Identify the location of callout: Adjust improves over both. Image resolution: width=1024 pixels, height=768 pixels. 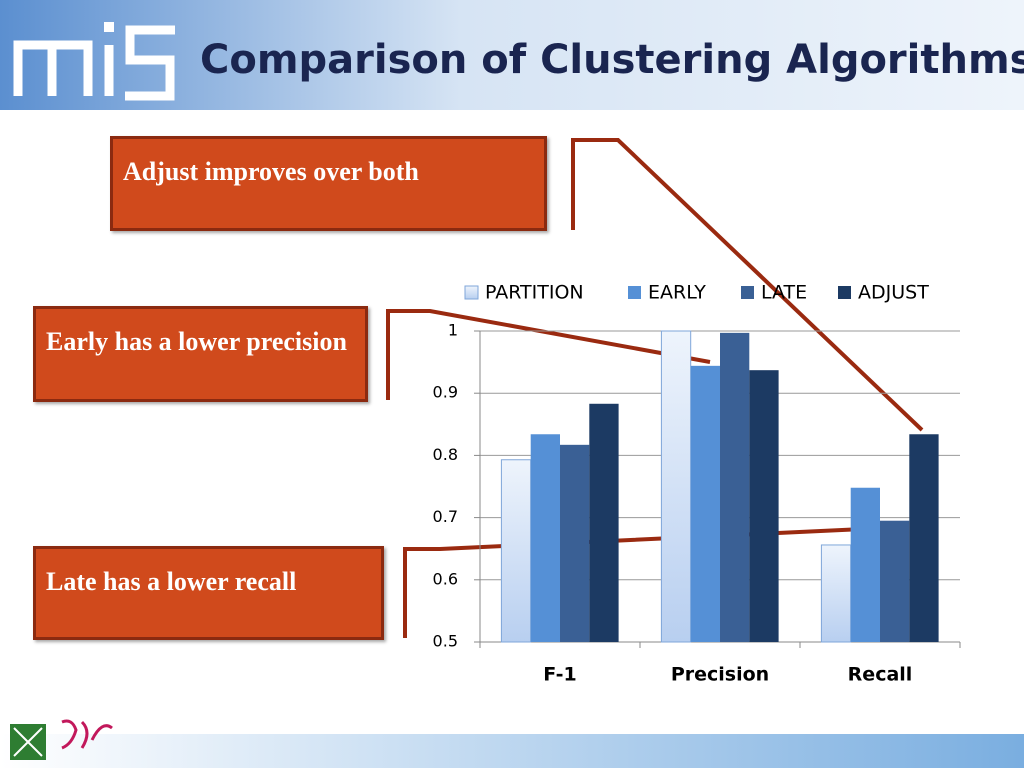
(328, 183).